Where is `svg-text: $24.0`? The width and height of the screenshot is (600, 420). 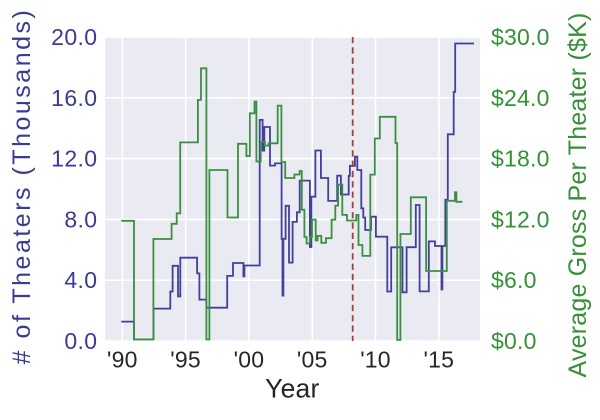
svg-text: $24.0 is located at coordinates (520, 98).